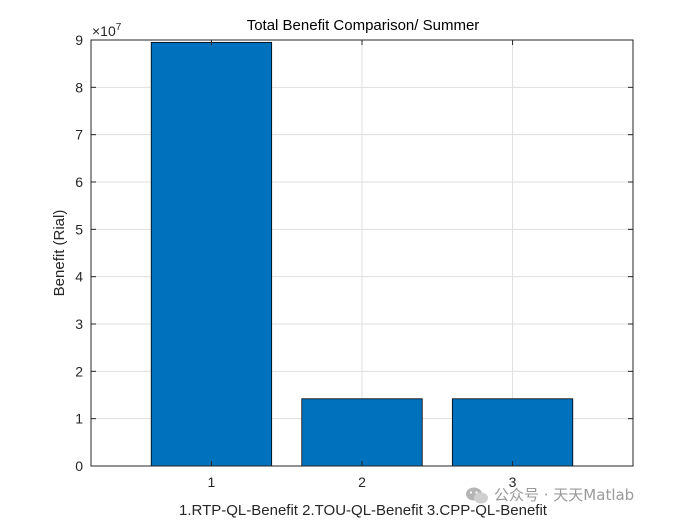 The width and height of the screenshot is (700, 525). Describe the element at coordinates (79, 87) in the screenshot. I see `y-tick-label: 8` at that location.